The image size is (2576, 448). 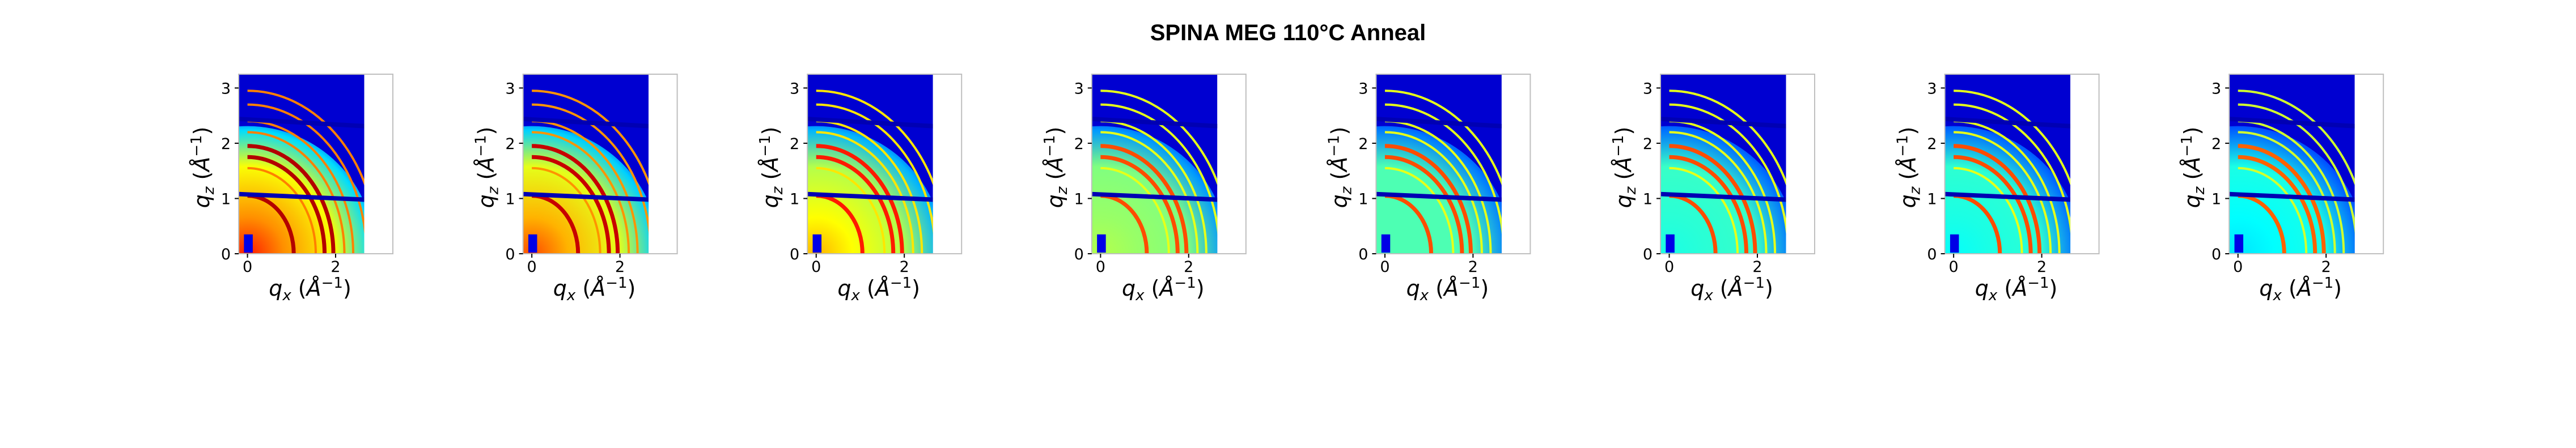 What do you see at coordinates (1288, 32) in the screenshot?
I see `figure-title: SPINA MEG 110°C Anneal` at bounding box center [1288, 32].